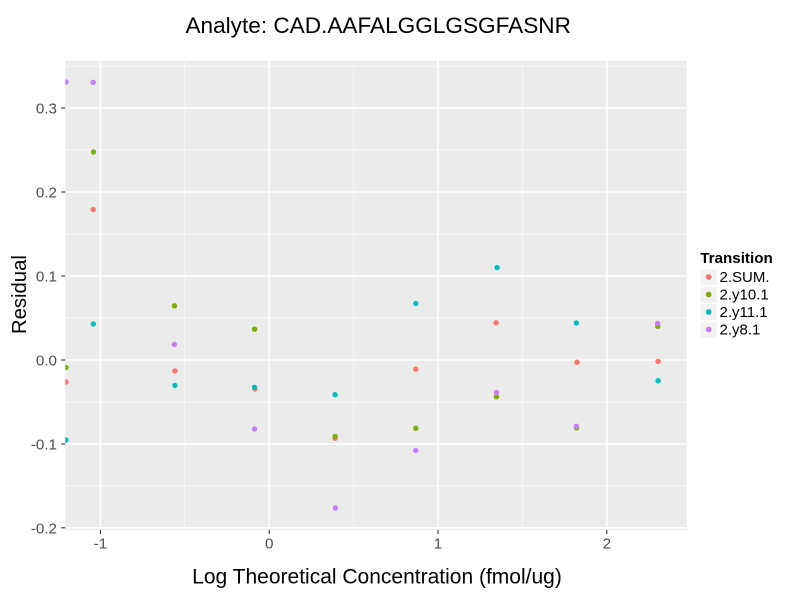 The image size is (800, 600). What do you see at coordinates (44, 445) in the screenshot?
I see `svg-text: -0.1` at bounding box center [44, 445].